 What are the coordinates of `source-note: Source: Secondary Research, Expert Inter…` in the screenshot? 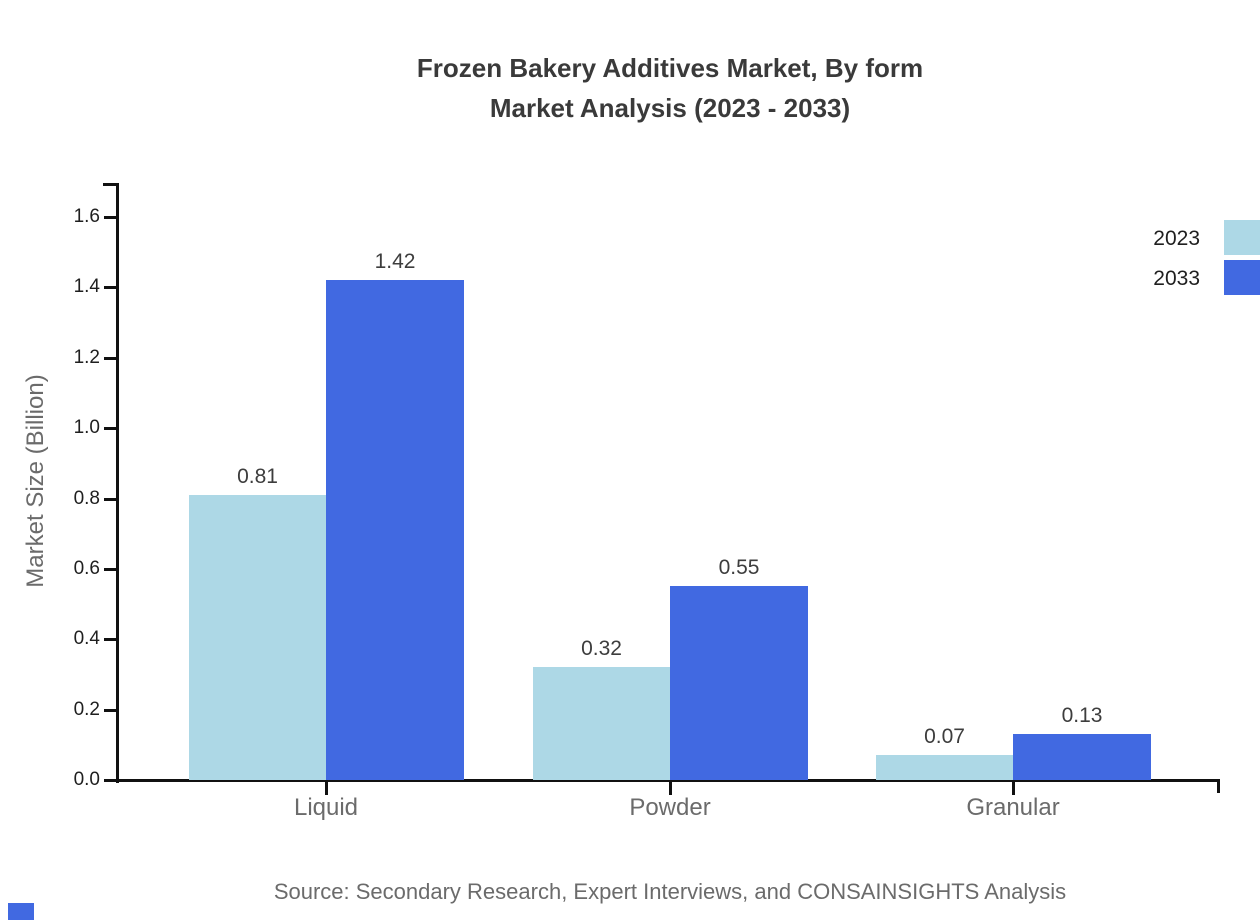 It's located at (670, 891).